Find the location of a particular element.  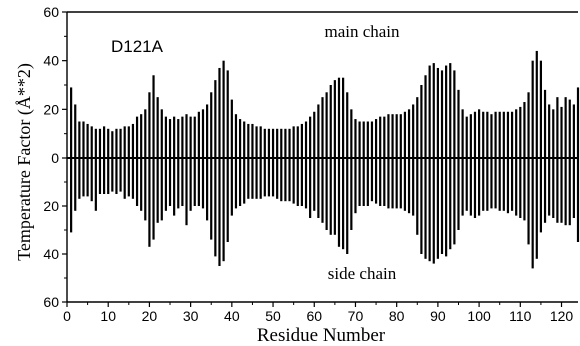

x-tick-label: 120 is located at coordinates (562, 316).